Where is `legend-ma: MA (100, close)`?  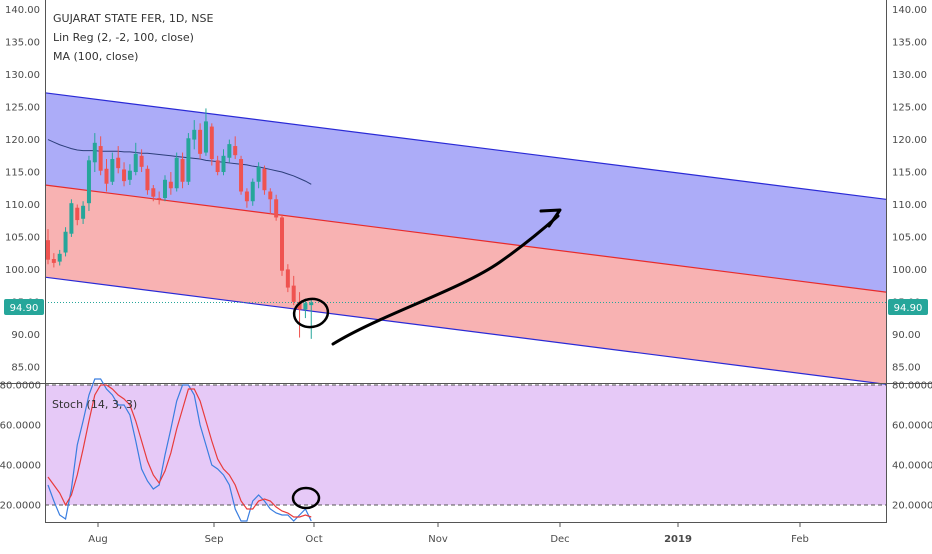
legend-ma: MA (100, close) is located at coordinates (95, 56).